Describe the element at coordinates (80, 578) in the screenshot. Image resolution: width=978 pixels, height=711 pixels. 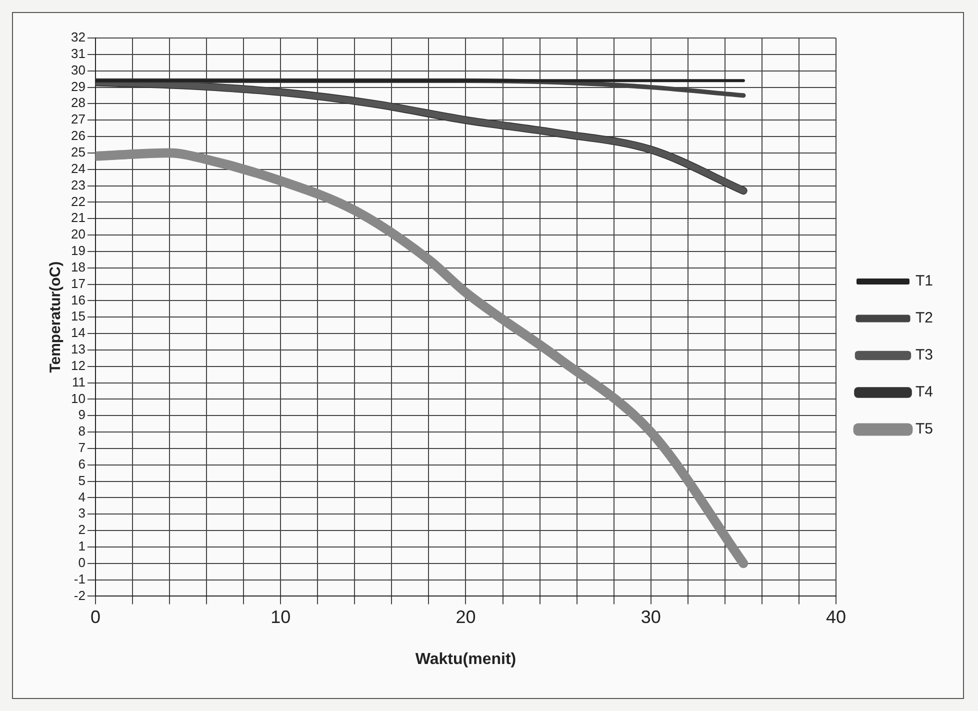
I see `y-tick-label: -1` at that location.